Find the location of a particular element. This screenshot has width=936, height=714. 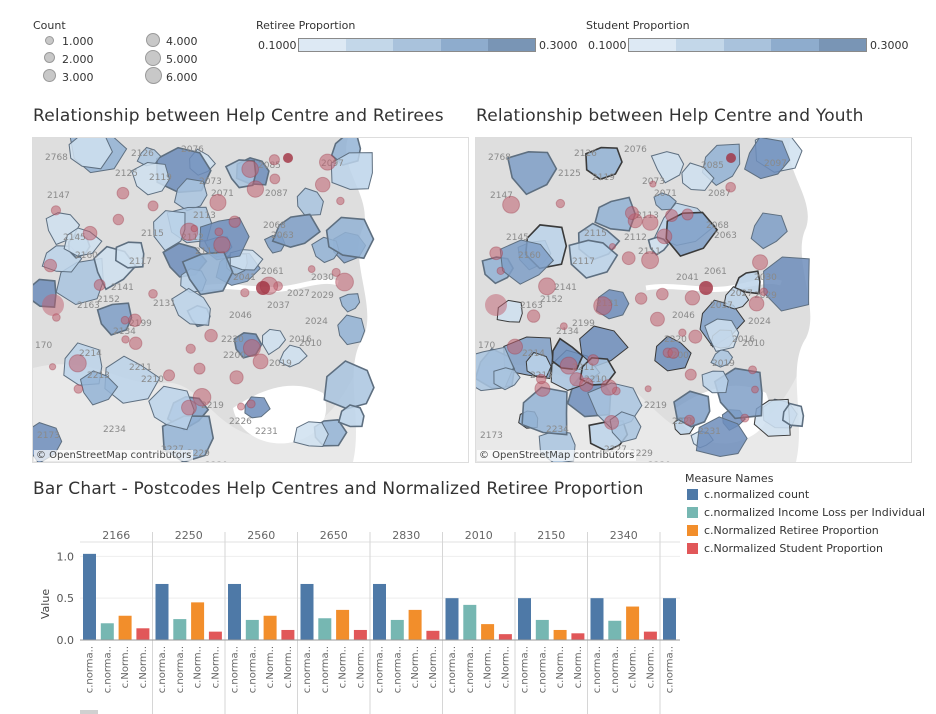

osm-attribution: © OpenStreetMap contributors is located at coordinates (114, 455).